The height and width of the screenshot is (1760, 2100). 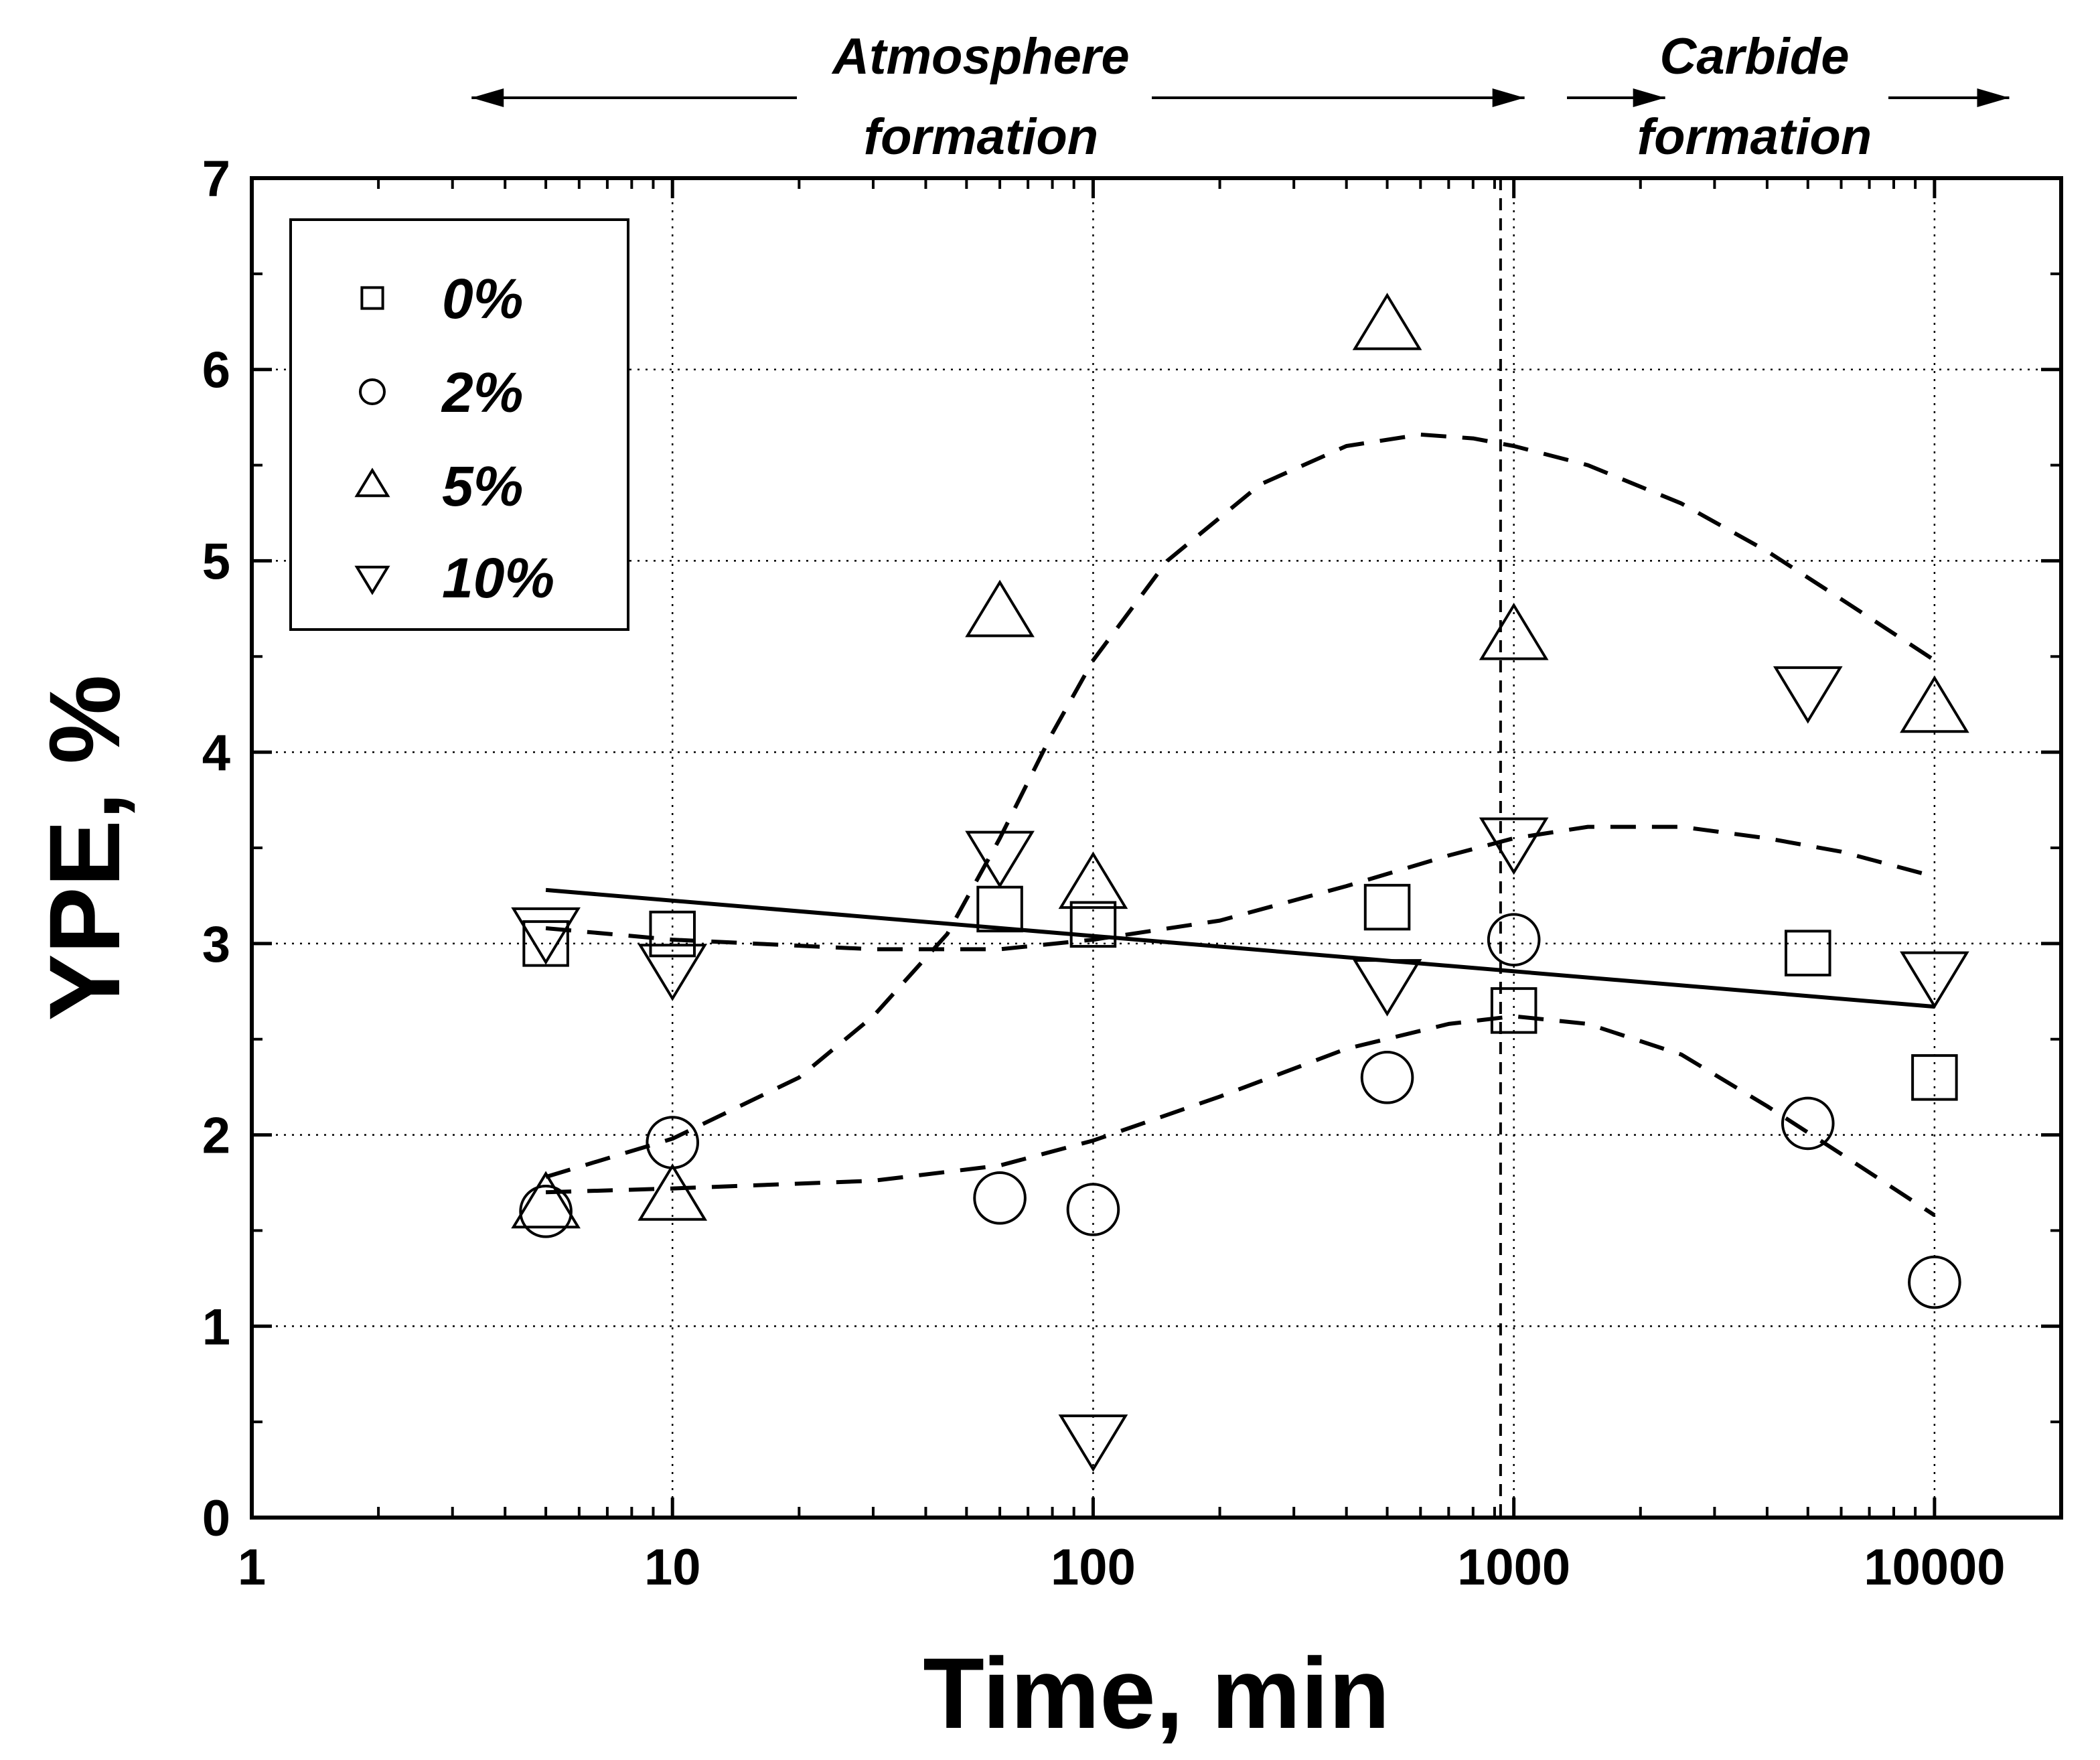 What do you see at coordinates (216, 1136) in the screenshot?
I see `y-tick-label: 2` at bounding box center [216, 1136].